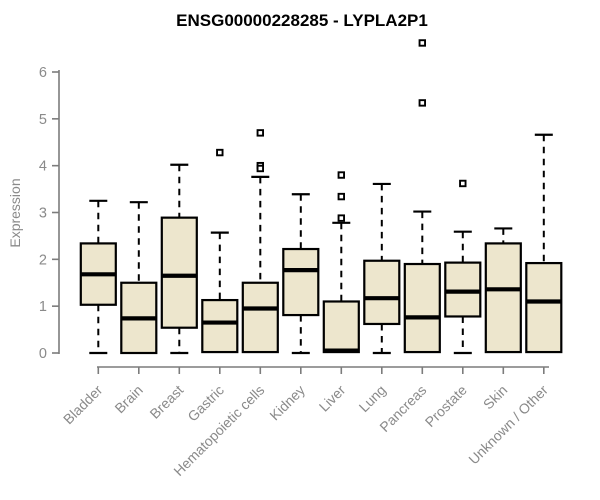 This screenshot has width=600, height=500. Describe the element at coordinates (495, 397) in the screenshot. I see `category-label-skin: Skin` at that location.